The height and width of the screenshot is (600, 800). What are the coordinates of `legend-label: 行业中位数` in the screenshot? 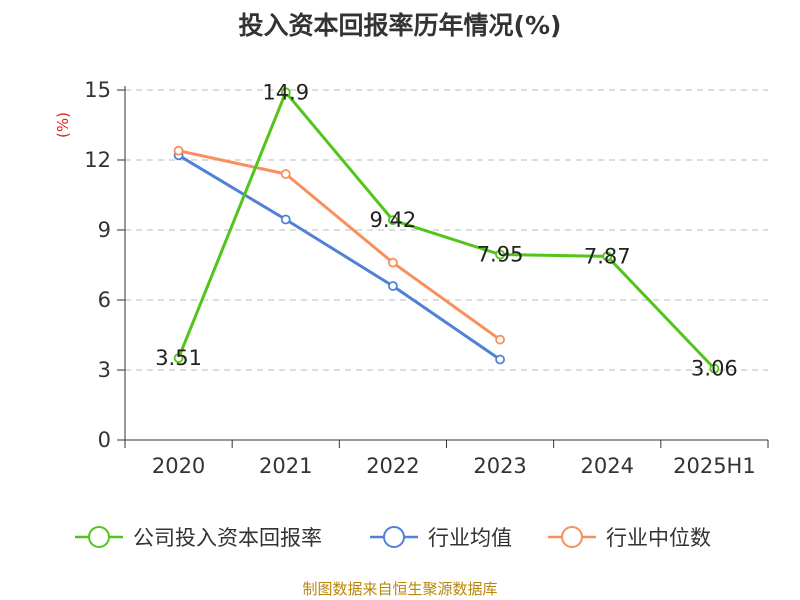 It's located at (658, 538).